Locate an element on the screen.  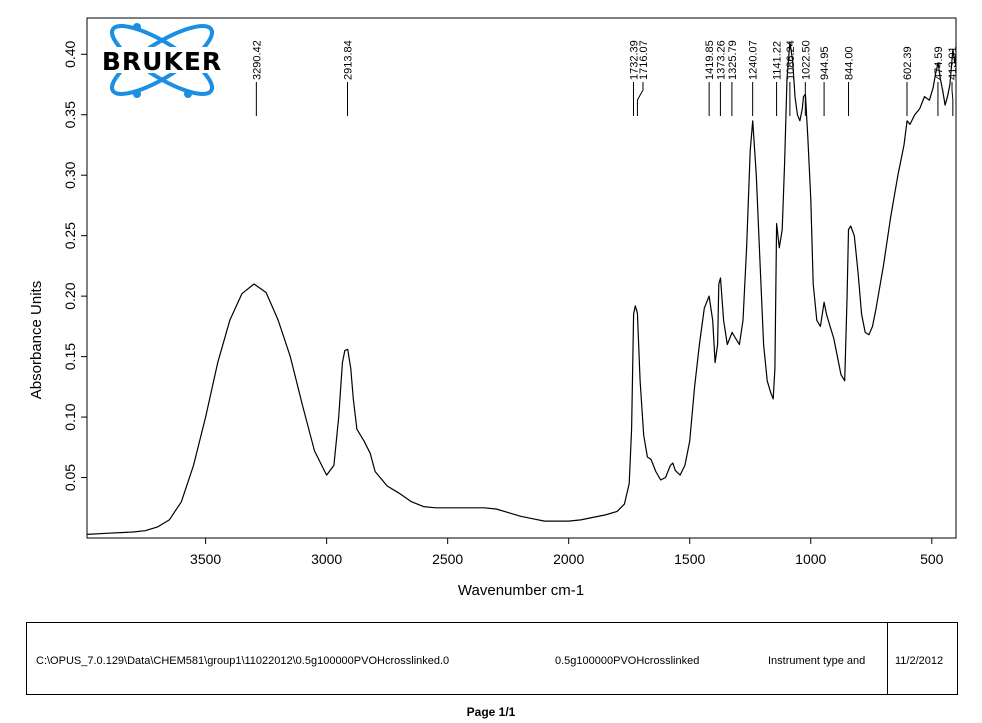
page-number: Page 1/1 is located at coordinates (491, 712).